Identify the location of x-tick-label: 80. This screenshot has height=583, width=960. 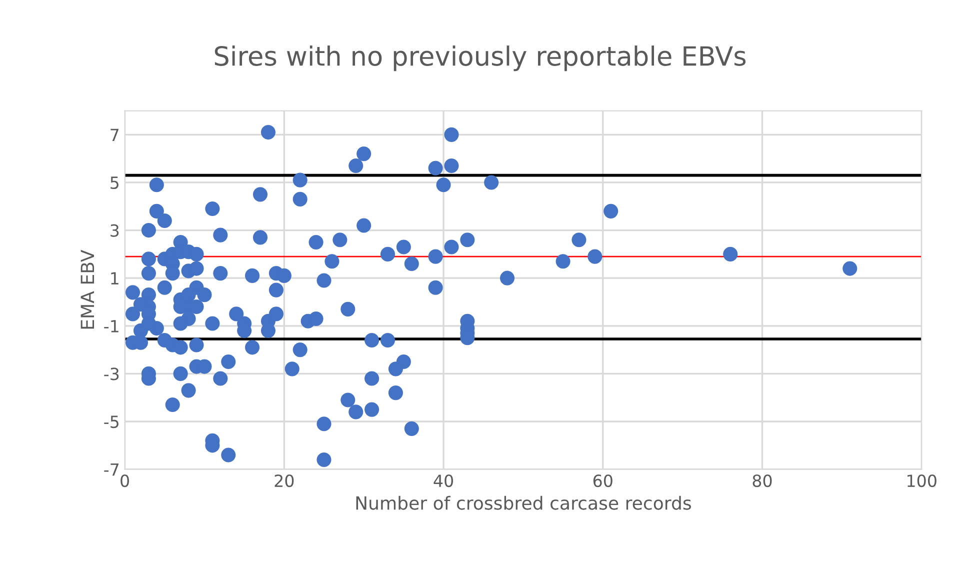
(762, 481).